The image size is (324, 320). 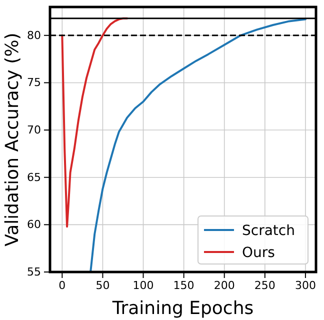 What do you see at coordinates (34, 130) in the screenshot?
I see `y-tick-label: 70` at bounding box center [34, 130].